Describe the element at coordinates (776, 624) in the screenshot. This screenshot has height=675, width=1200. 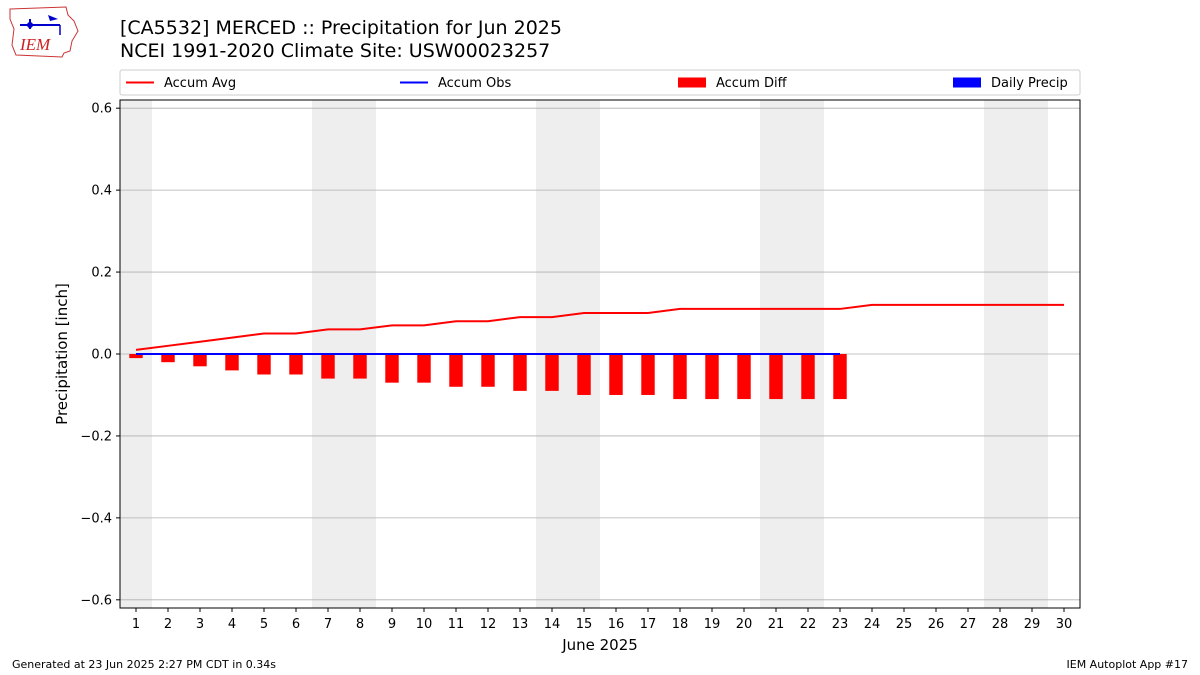
I see `x-tick-label: 21` at that location.